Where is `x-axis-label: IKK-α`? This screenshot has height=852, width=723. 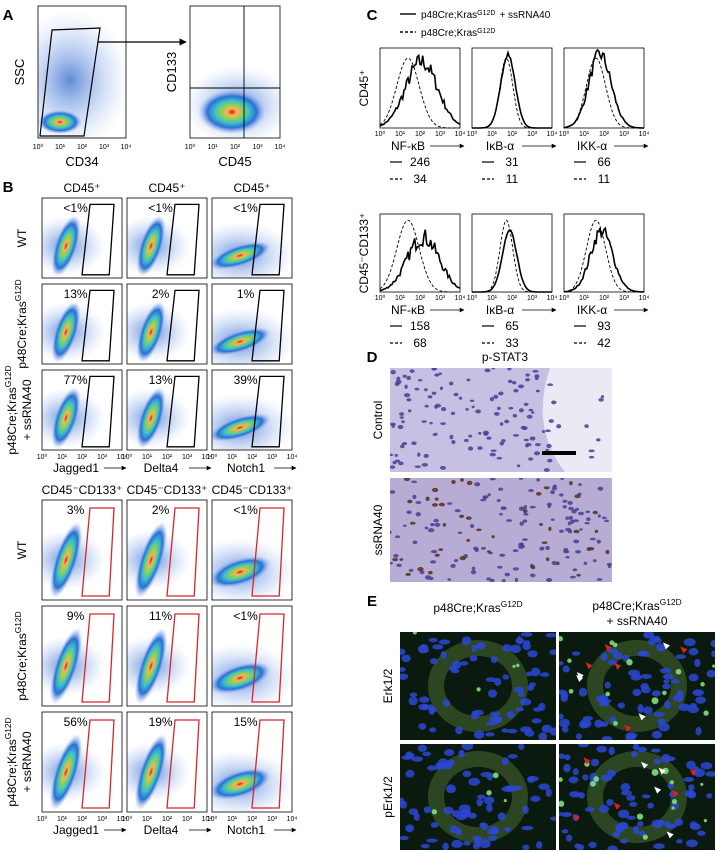
x-axis-label: IKK-α is located at coordinates (592, 310).